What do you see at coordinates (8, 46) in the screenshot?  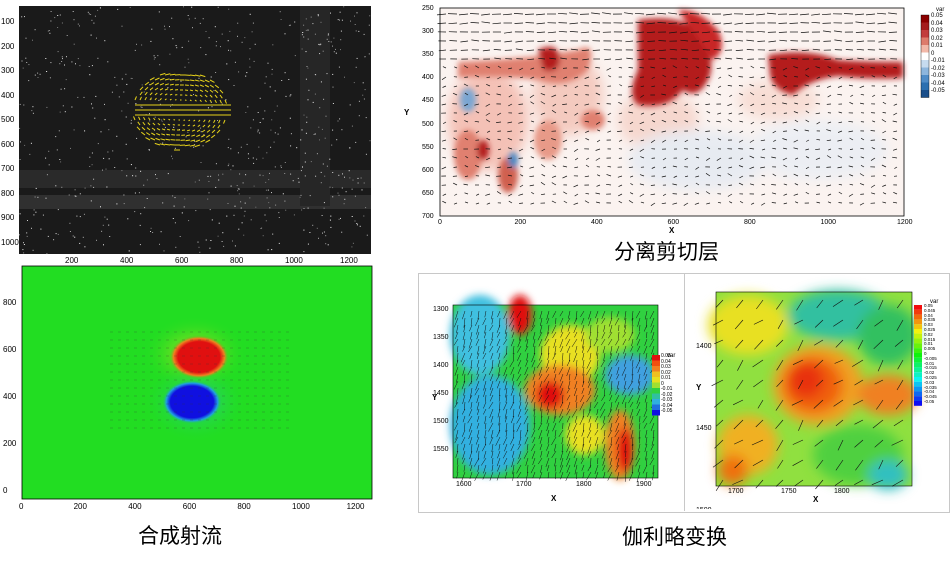 I see `piv-y-tick: 200` at bounding box center [8, 46].